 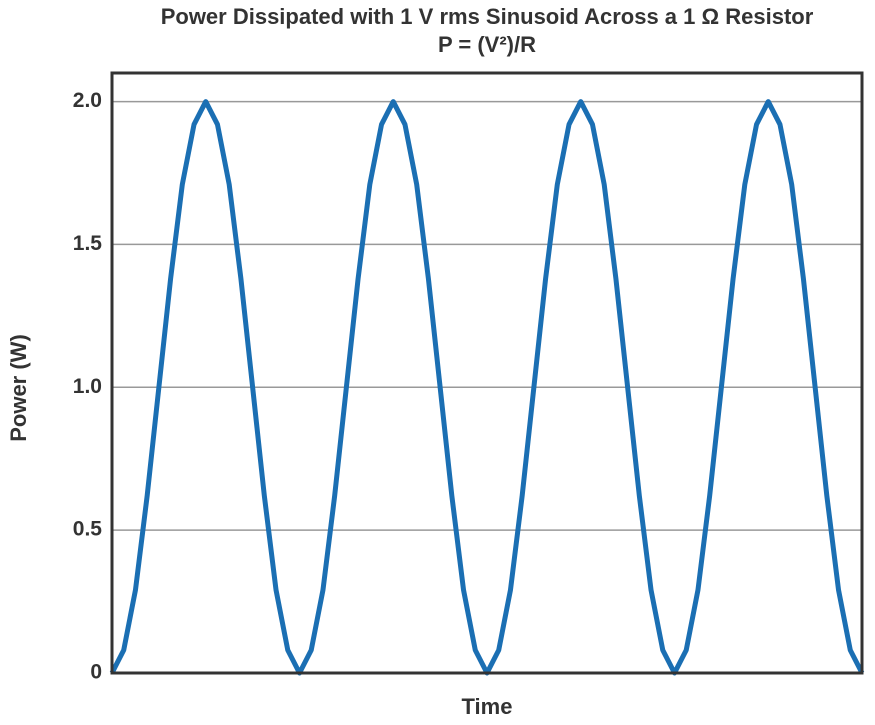 What do you see at coordinates (18, 388) in the screenshot?
I see `y-axis-label: Power (W)` at bounding box center [18, 388].